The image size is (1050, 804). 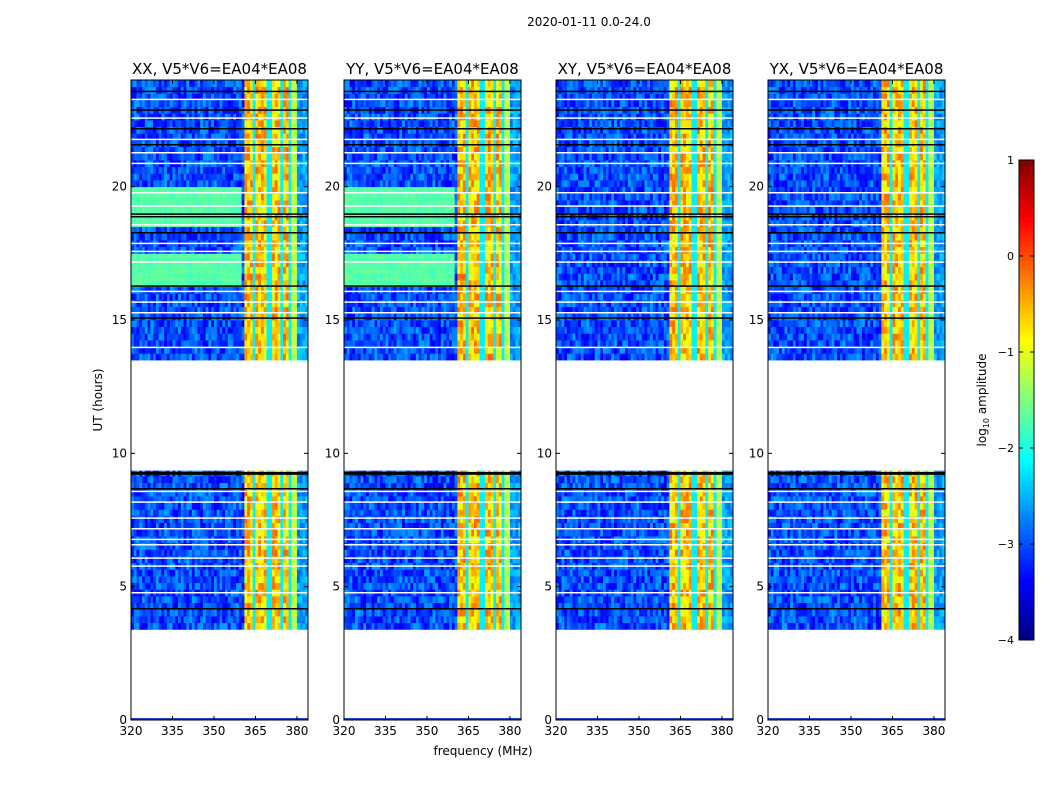 I want to click on flagged-row-white, so click(x=219, y=313).